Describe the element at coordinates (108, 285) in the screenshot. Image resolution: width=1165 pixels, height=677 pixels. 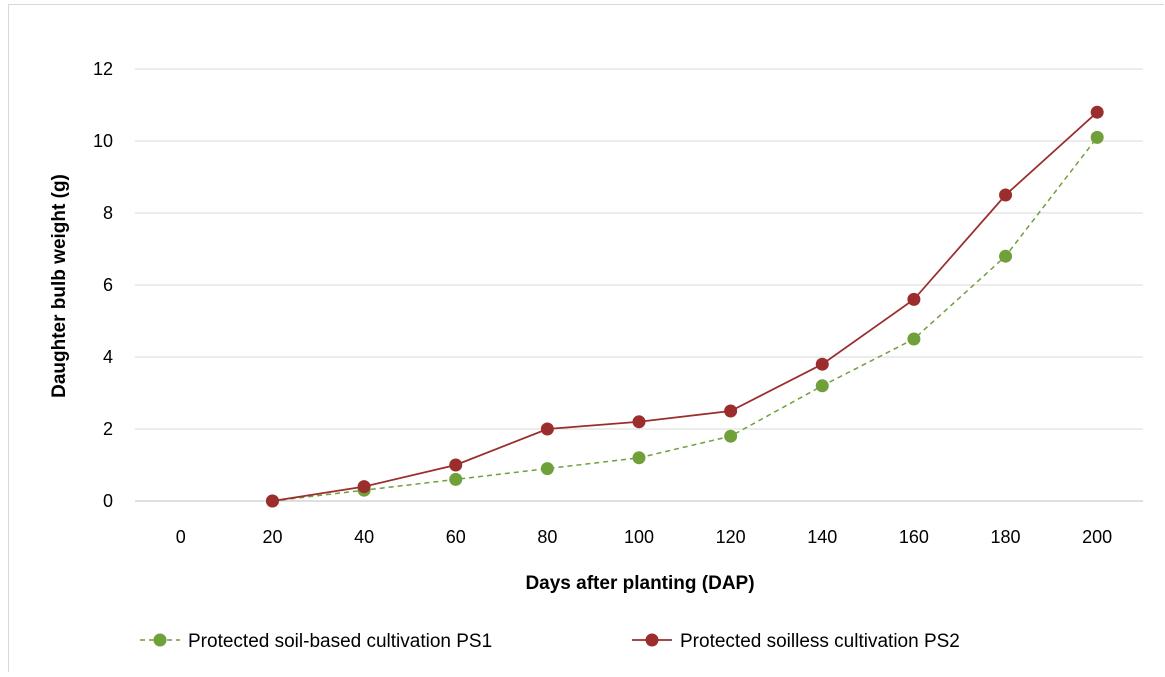
I see `y-tick-label: 6` at that location.